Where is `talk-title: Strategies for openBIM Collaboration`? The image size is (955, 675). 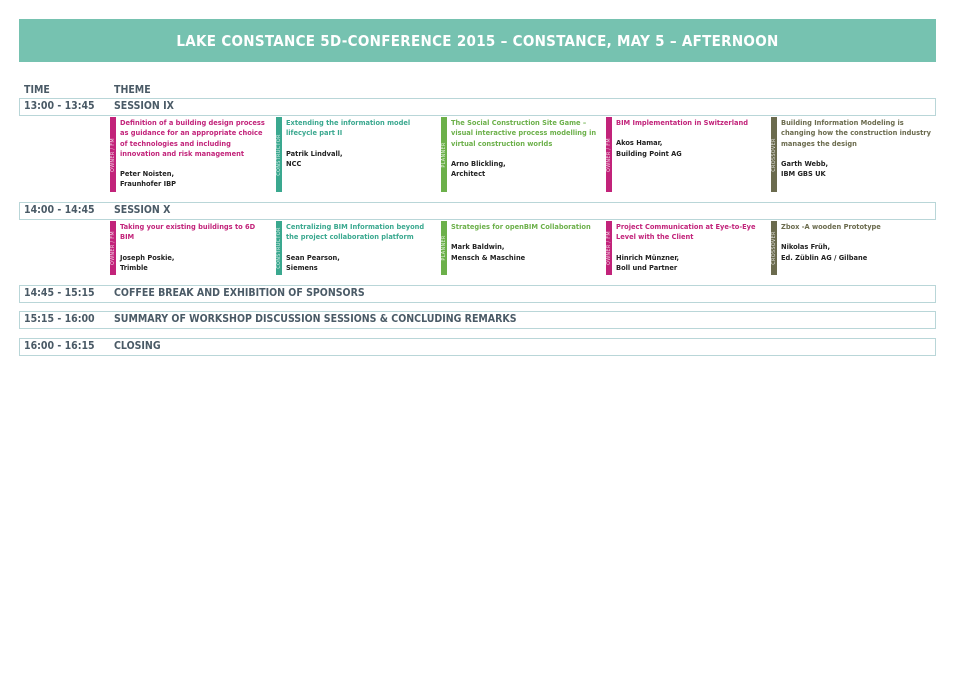
talk-title: Strategies for openBIM Collaboration is located at coordinates (521, 226).